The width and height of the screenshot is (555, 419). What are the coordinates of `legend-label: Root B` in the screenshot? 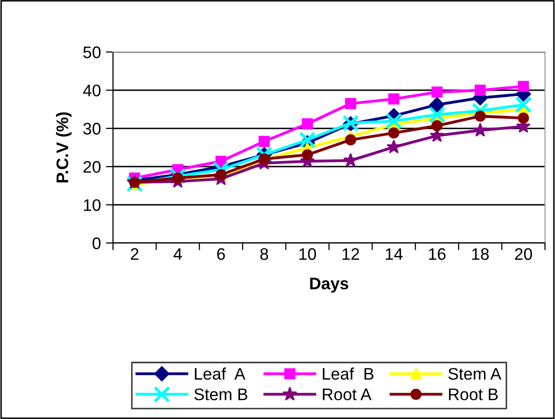 It's located at (473, 394).